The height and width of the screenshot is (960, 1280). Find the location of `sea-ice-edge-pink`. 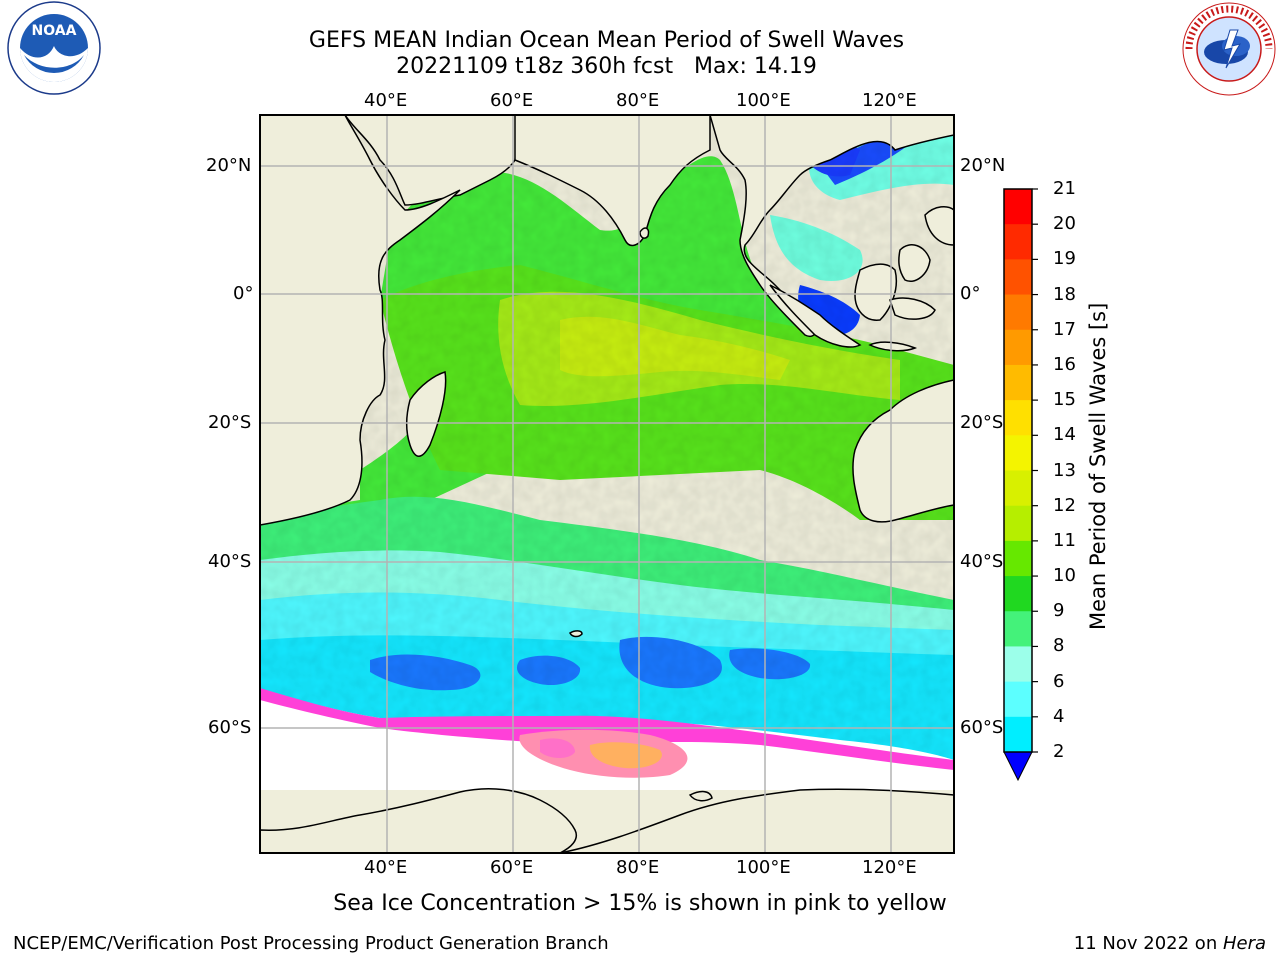

sea-ice-edge-pink is located at coordinates (607, 729).